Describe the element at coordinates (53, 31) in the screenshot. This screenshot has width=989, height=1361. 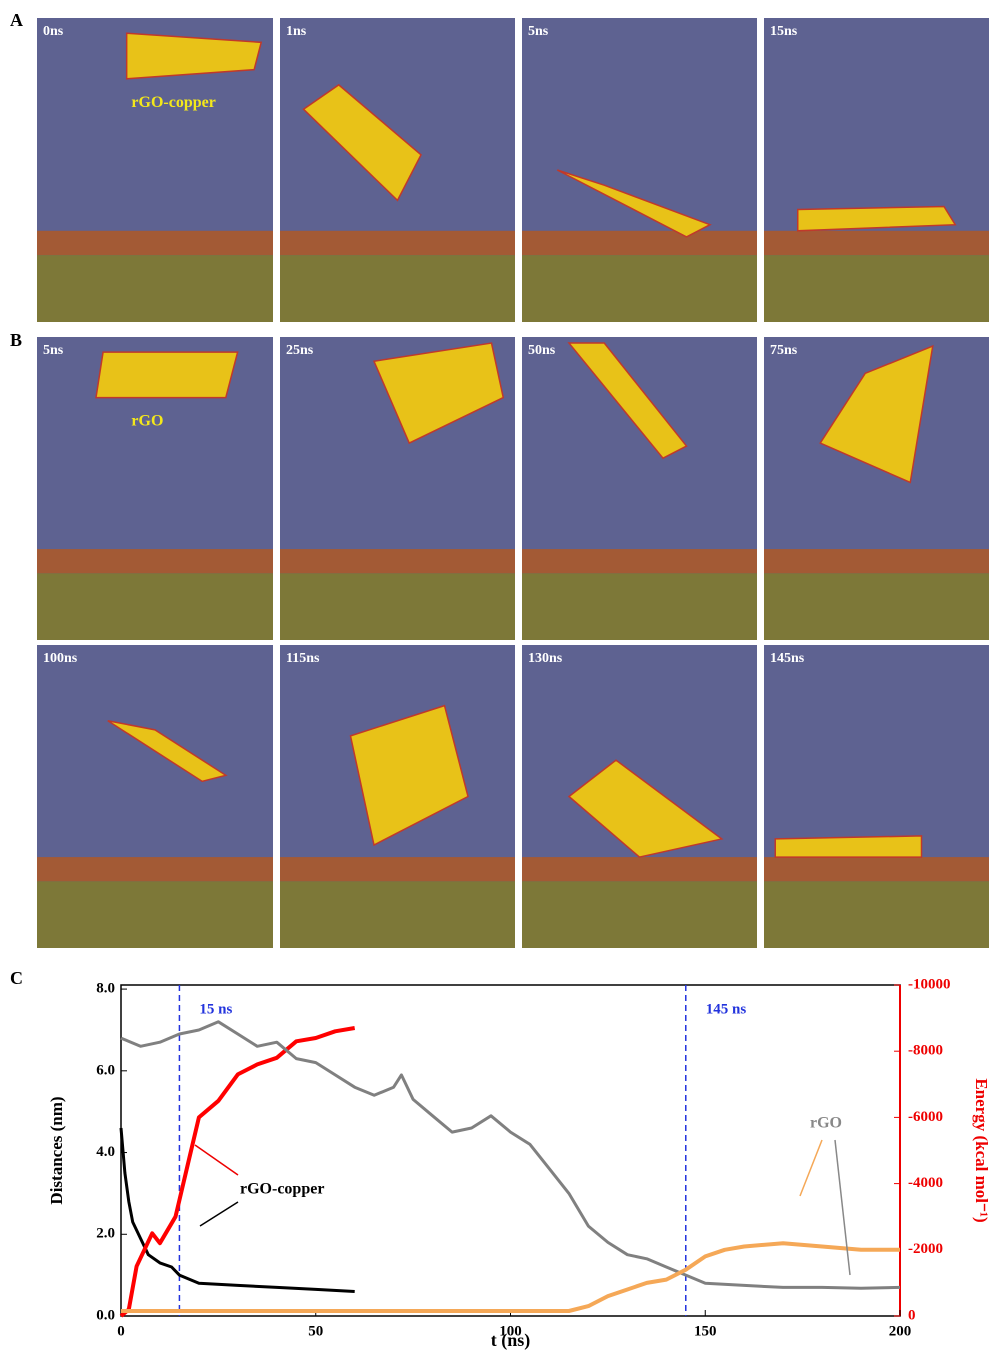
I see `time-label: 0ns` at that location.